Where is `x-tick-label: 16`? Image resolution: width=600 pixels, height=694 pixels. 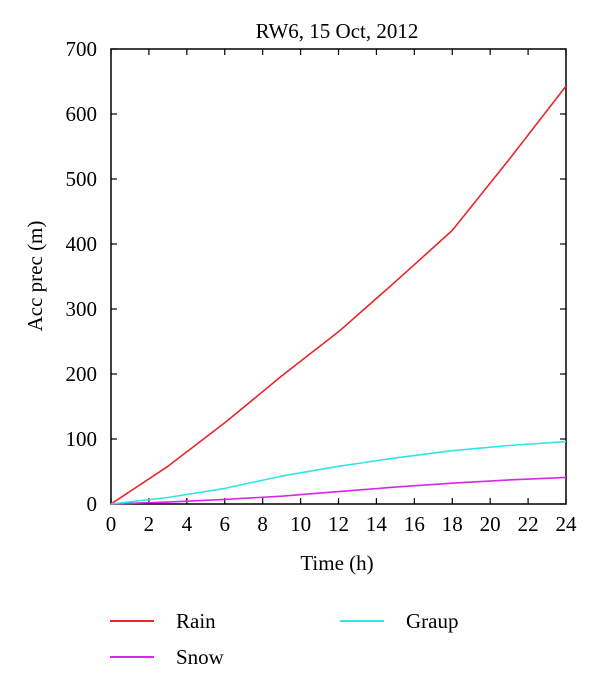 x-tick-label: 16 is located at coordinates (414, 524).